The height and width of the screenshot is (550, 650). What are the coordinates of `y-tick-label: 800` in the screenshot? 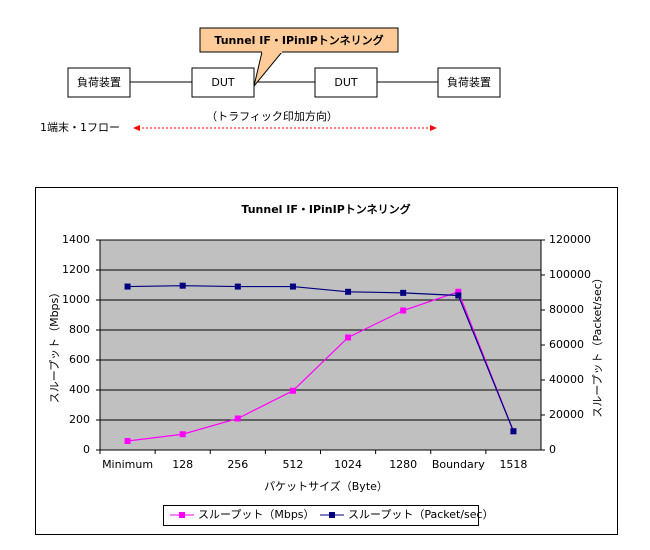 It's located at (79, 329).